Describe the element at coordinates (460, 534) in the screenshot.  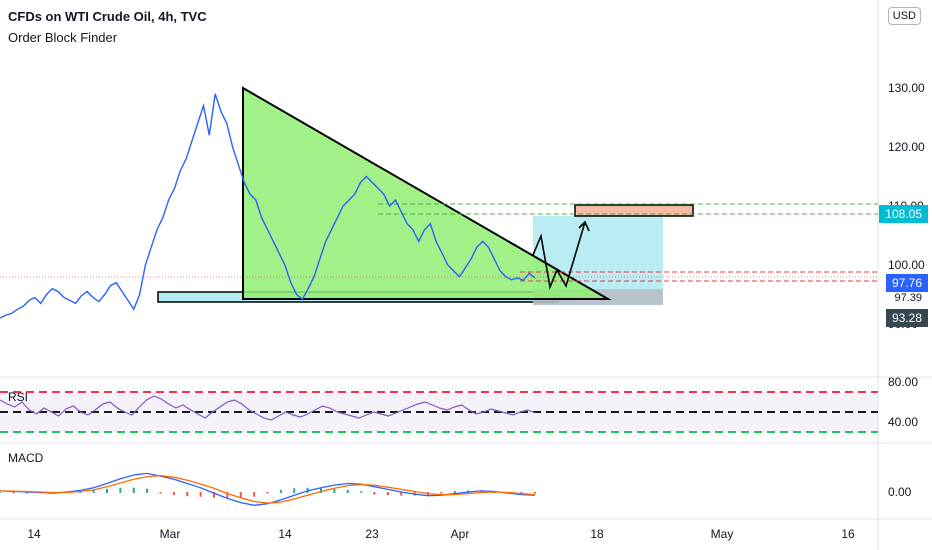
I see `time-tick-label: Apr` at that location.